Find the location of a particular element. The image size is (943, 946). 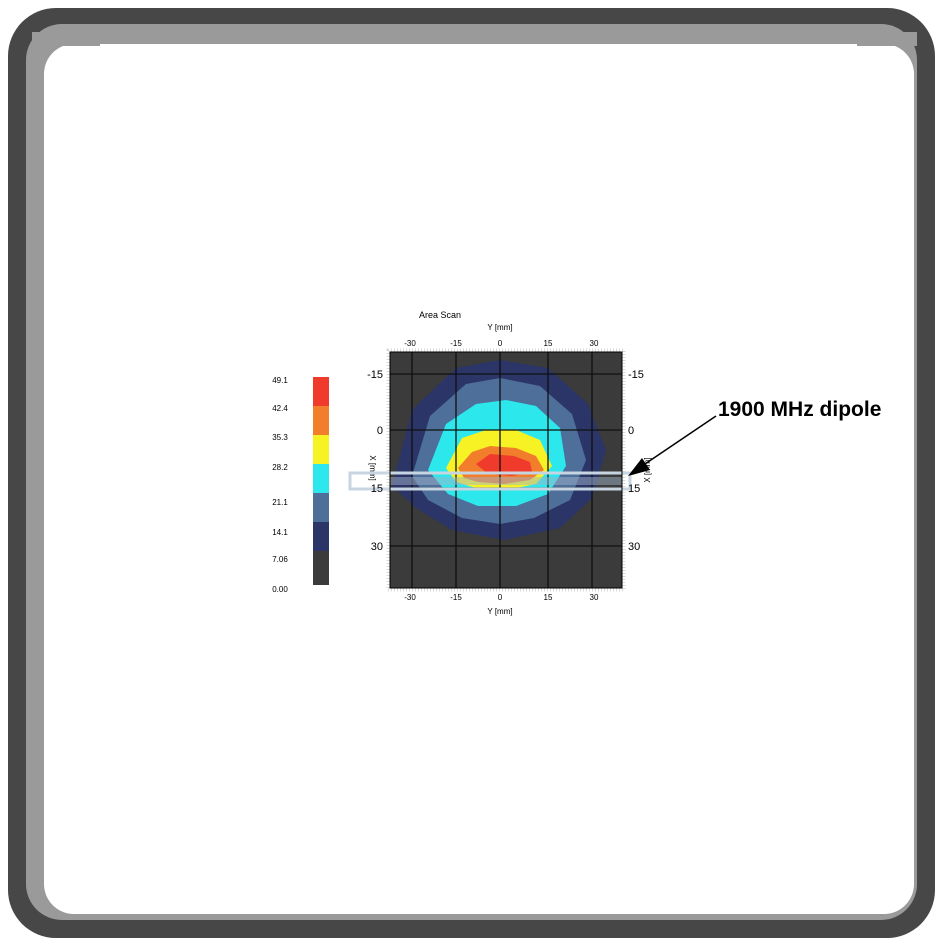

legend-label-6: 7.06 is located at coordinates (280, 559).